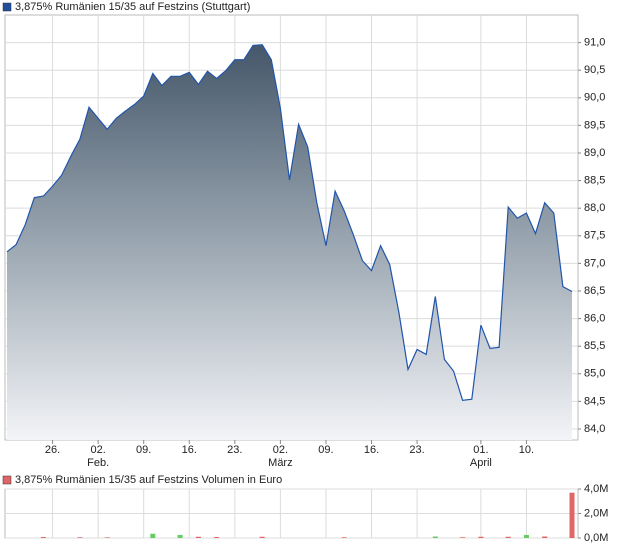  What do you see at coordinates (481, 463) in the screenshot?
I see `x-month-label: April` at bounding box center [481, 463].